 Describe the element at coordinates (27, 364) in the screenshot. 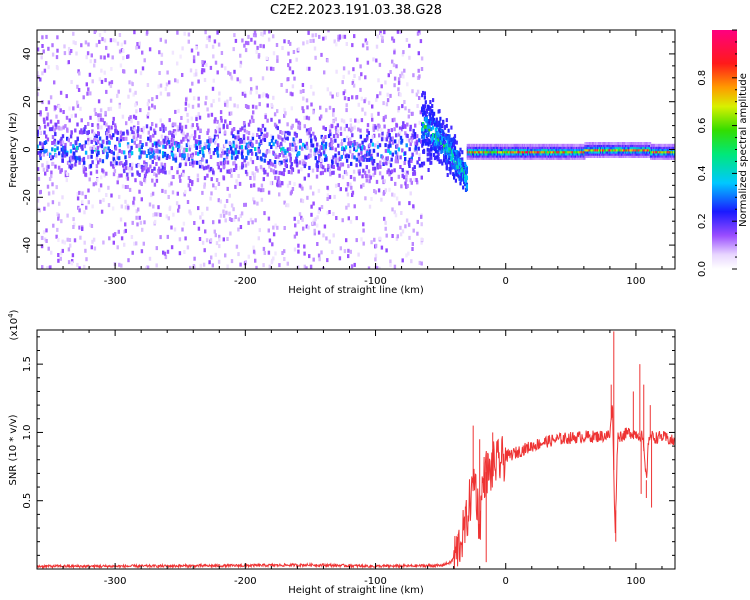

I see `y-tick-label: 1.5` at that location.